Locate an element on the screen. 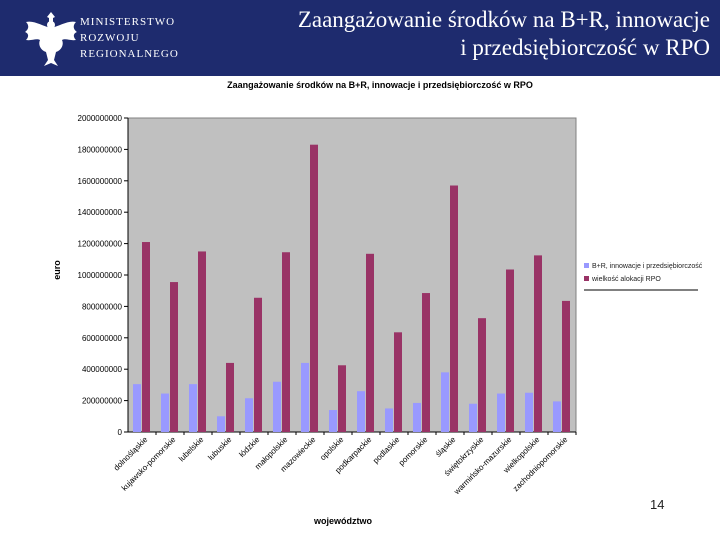  x-tick-label: zachodniopomorskie is located at coordinates (540, 464).